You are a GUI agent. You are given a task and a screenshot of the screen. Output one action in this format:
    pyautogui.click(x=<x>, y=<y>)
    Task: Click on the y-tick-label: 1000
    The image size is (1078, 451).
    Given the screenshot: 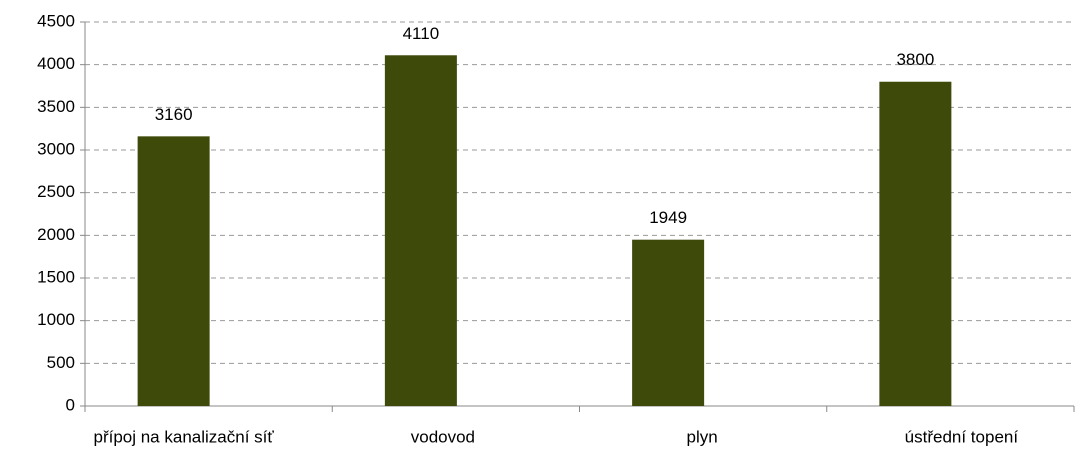 What is the action you would take?
    pyautogui.click(x=56, y=319)
    